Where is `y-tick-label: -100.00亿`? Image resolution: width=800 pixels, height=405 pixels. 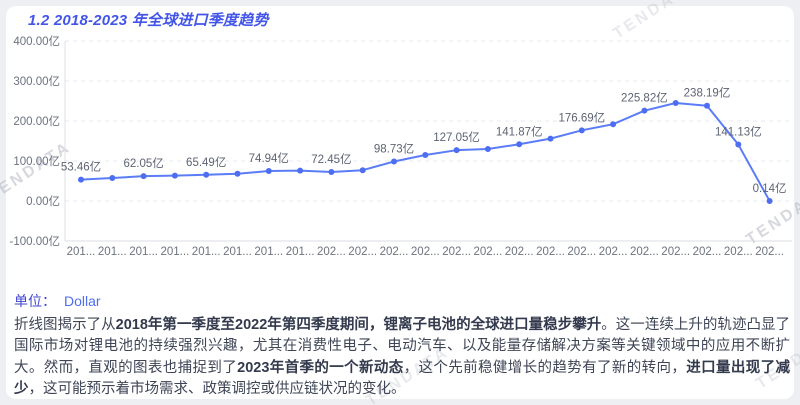
y-tick-label: -100.00亿 is located at coordinates (34, 241).